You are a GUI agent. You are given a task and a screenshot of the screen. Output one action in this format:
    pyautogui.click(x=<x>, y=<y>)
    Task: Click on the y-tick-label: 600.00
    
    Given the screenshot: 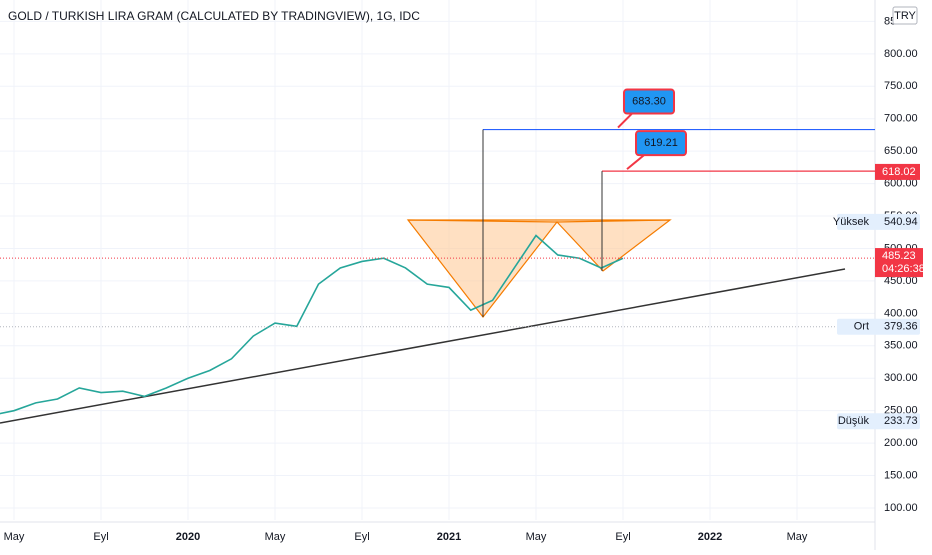 What is the action you would take?
    pyautogui.click(x=901, y=184)
    